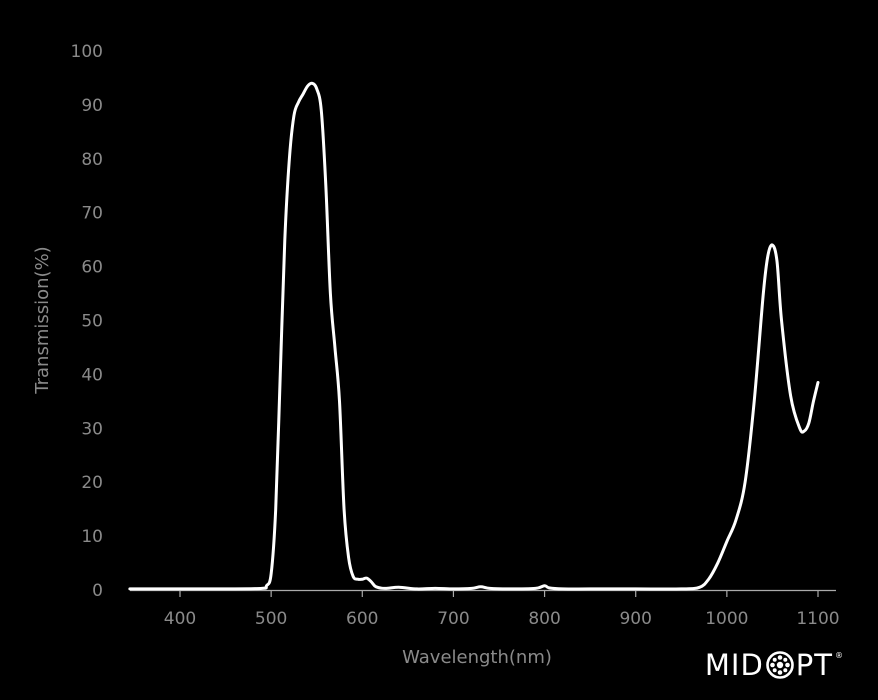  What do you see at coordinates (814, 665) in the screenshot?
I see `logo-text-right: PT` at bounding box center [814, 665].